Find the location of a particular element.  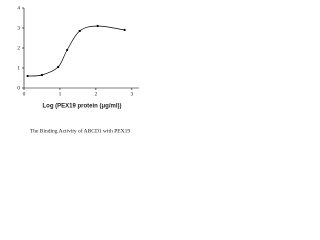

y-tick-label: 0 is located at coordinates (18, 88).